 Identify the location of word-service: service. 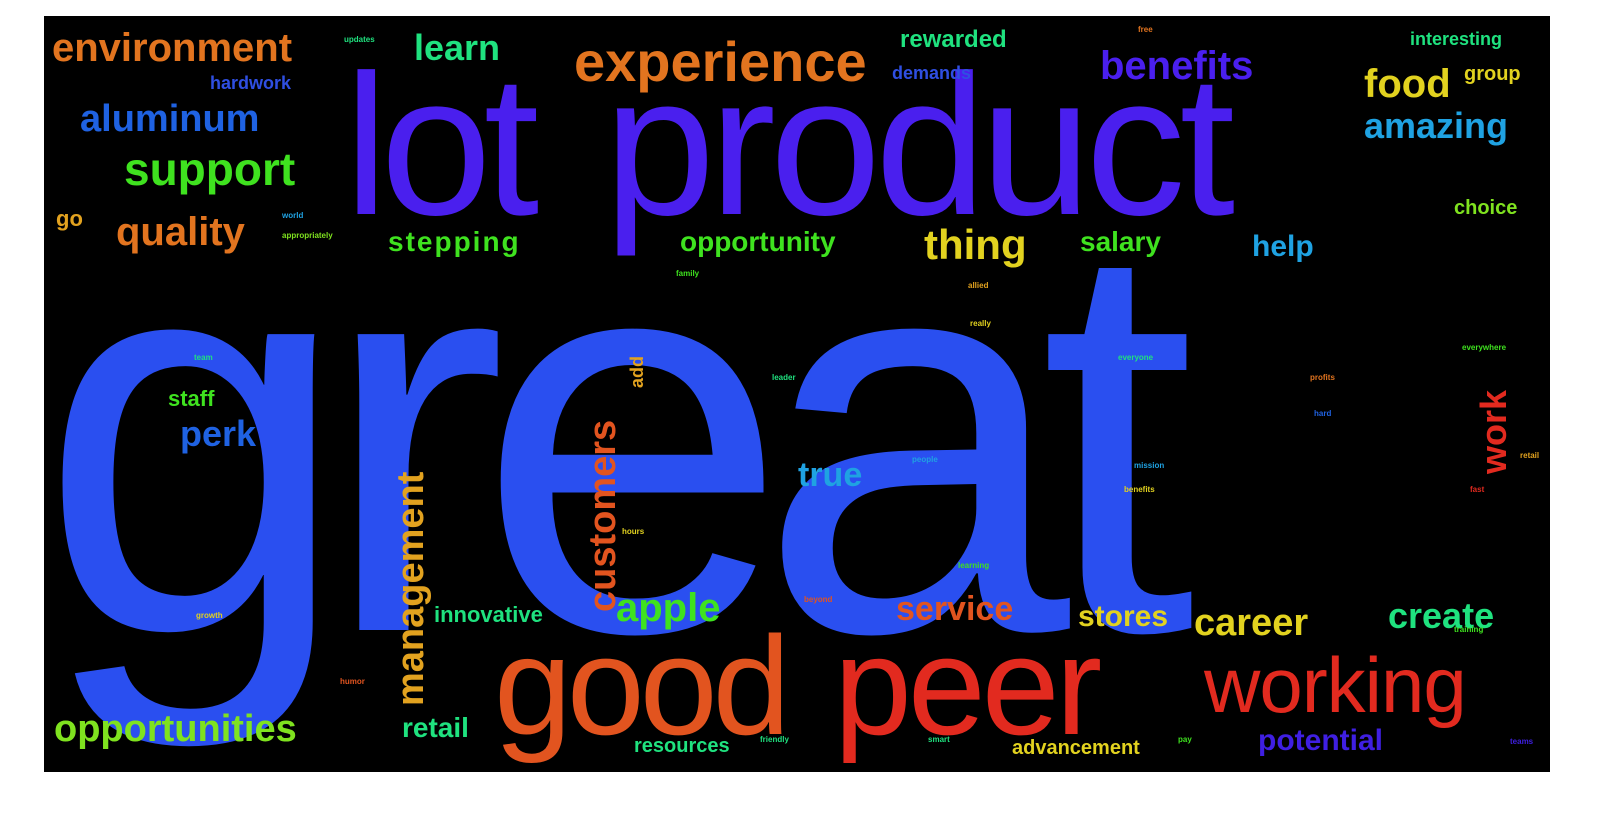
(955, 609).